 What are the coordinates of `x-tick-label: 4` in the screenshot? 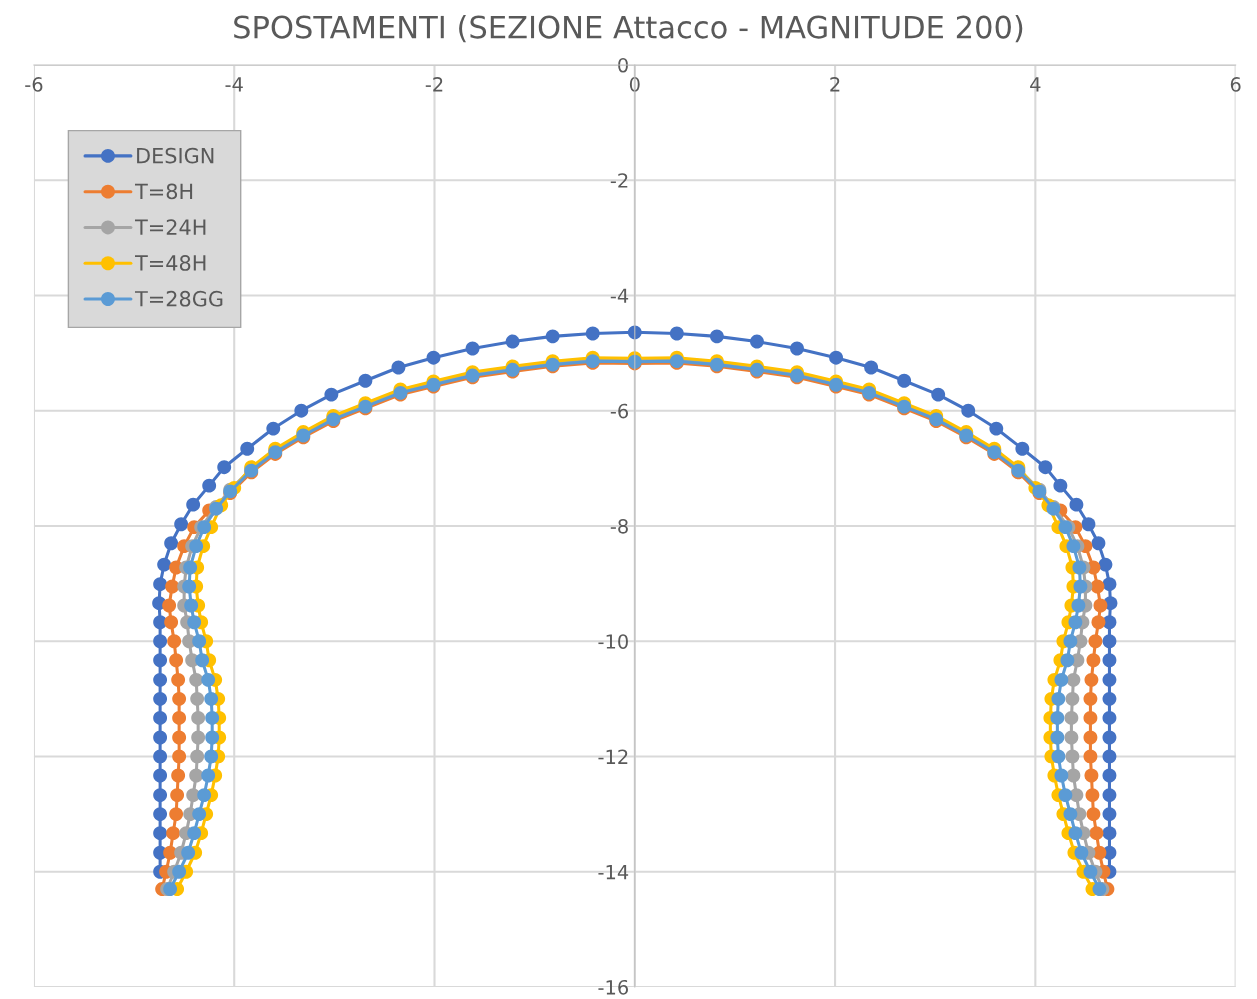 It's located at (1035, 84).